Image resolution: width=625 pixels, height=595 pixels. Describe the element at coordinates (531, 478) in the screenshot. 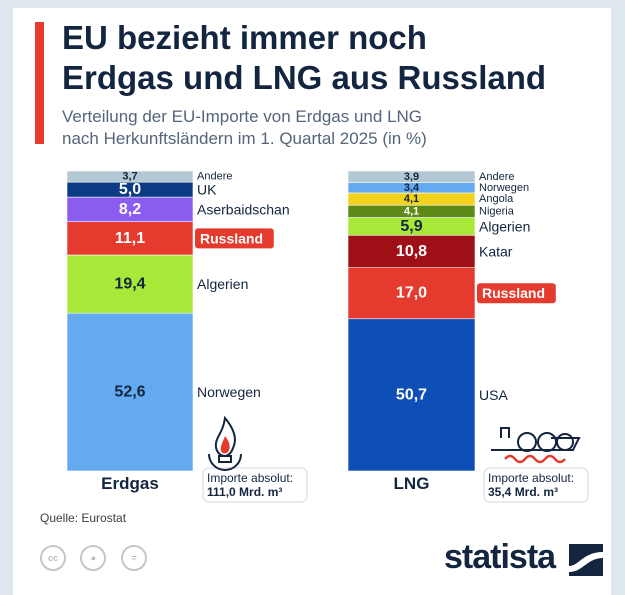

I see `import-note-line1-1: Importe absolut:` at that location.